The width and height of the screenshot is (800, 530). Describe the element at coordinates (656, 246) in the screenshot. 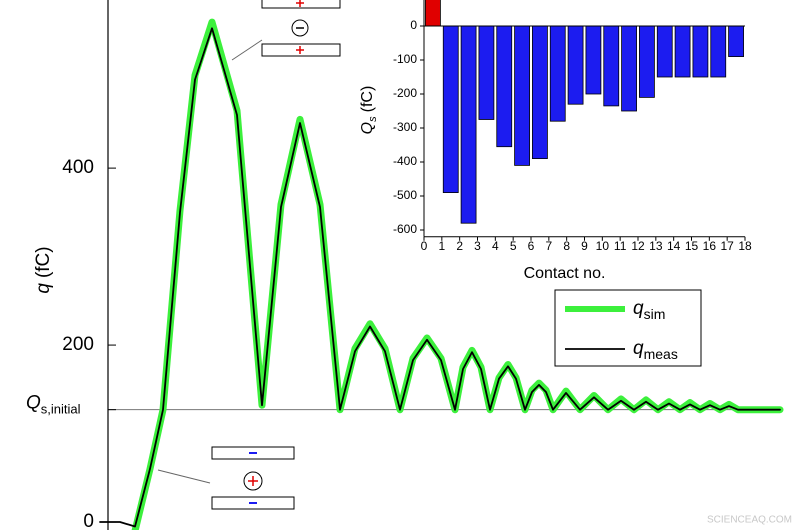

I see `x-tick-label: 13` at that location.